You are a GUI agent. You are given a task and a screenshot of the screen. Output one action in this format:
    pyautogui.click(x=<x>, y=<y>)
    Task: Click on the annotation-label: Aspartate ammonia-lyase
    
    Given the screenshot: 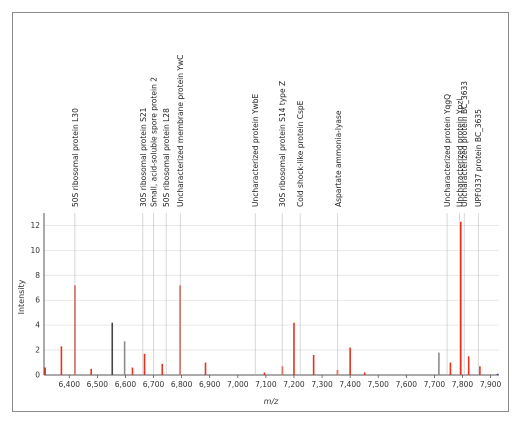 What is the action you would take?
    pyautogui.click(x=338, y=158)
    